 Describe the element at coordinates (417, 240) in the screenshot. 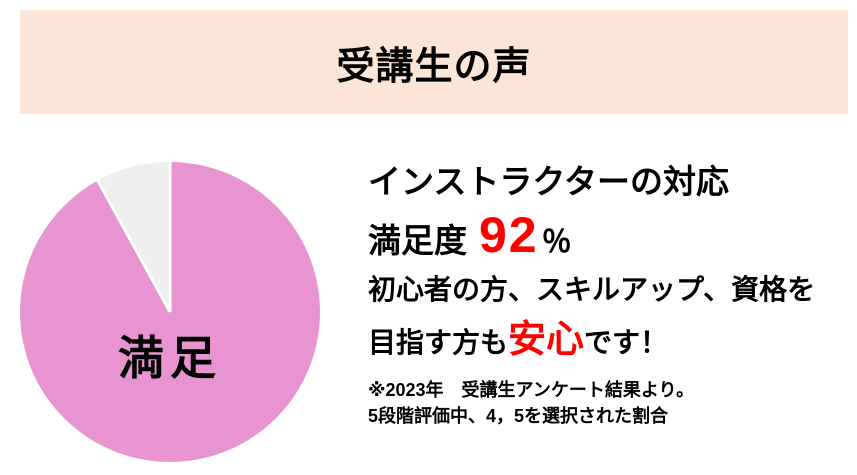

I see `satisfaction-prefix: 満足度` at that location.